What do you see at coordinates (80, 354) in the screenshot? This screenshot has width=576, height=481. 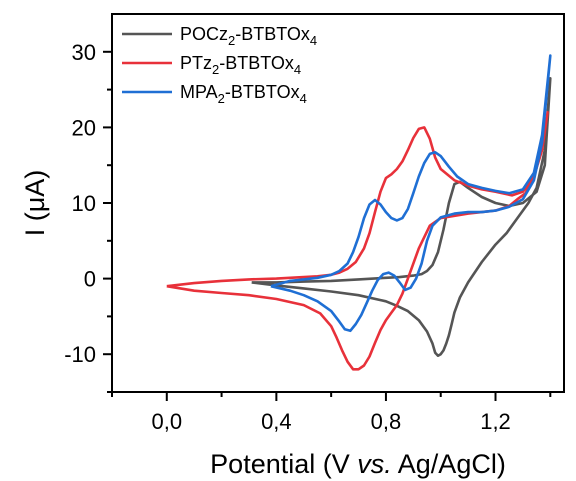 I see `y-tick-label: -10` at bounding box center [80, 354].